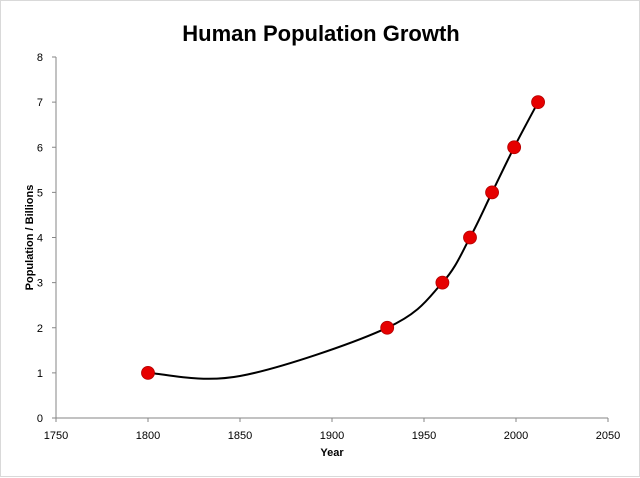 This screenshot has width=640, height=478. Describe the element at coordinates (40, 374) in the screenshot. I see `y-tick-label: 1` at that location.